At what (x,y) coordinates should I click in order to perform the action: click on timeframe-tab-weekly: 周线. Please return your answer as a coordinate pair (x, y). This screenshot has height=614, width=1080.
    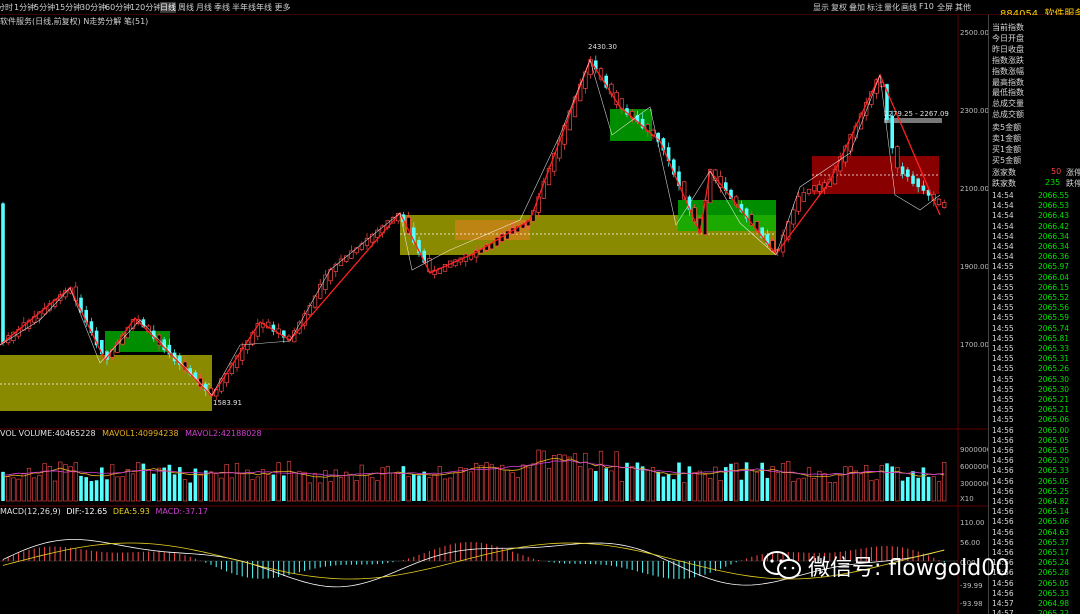
    Looking at the image, I should click on (186, 7).